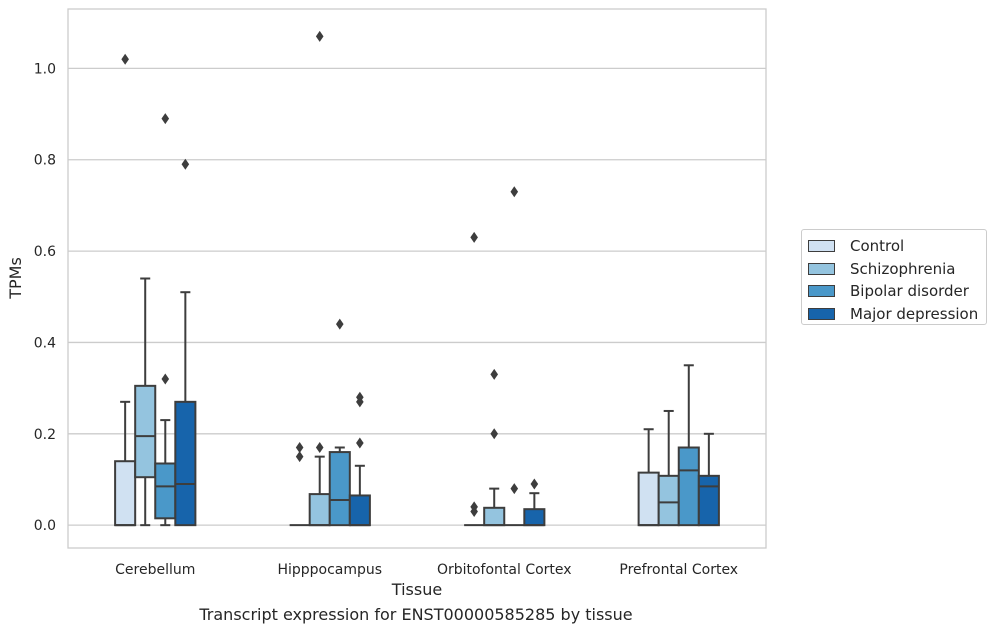 This screenshot has width=997, height=634. I want to click on legend-label: Schizophrenia, so click(903, 268).